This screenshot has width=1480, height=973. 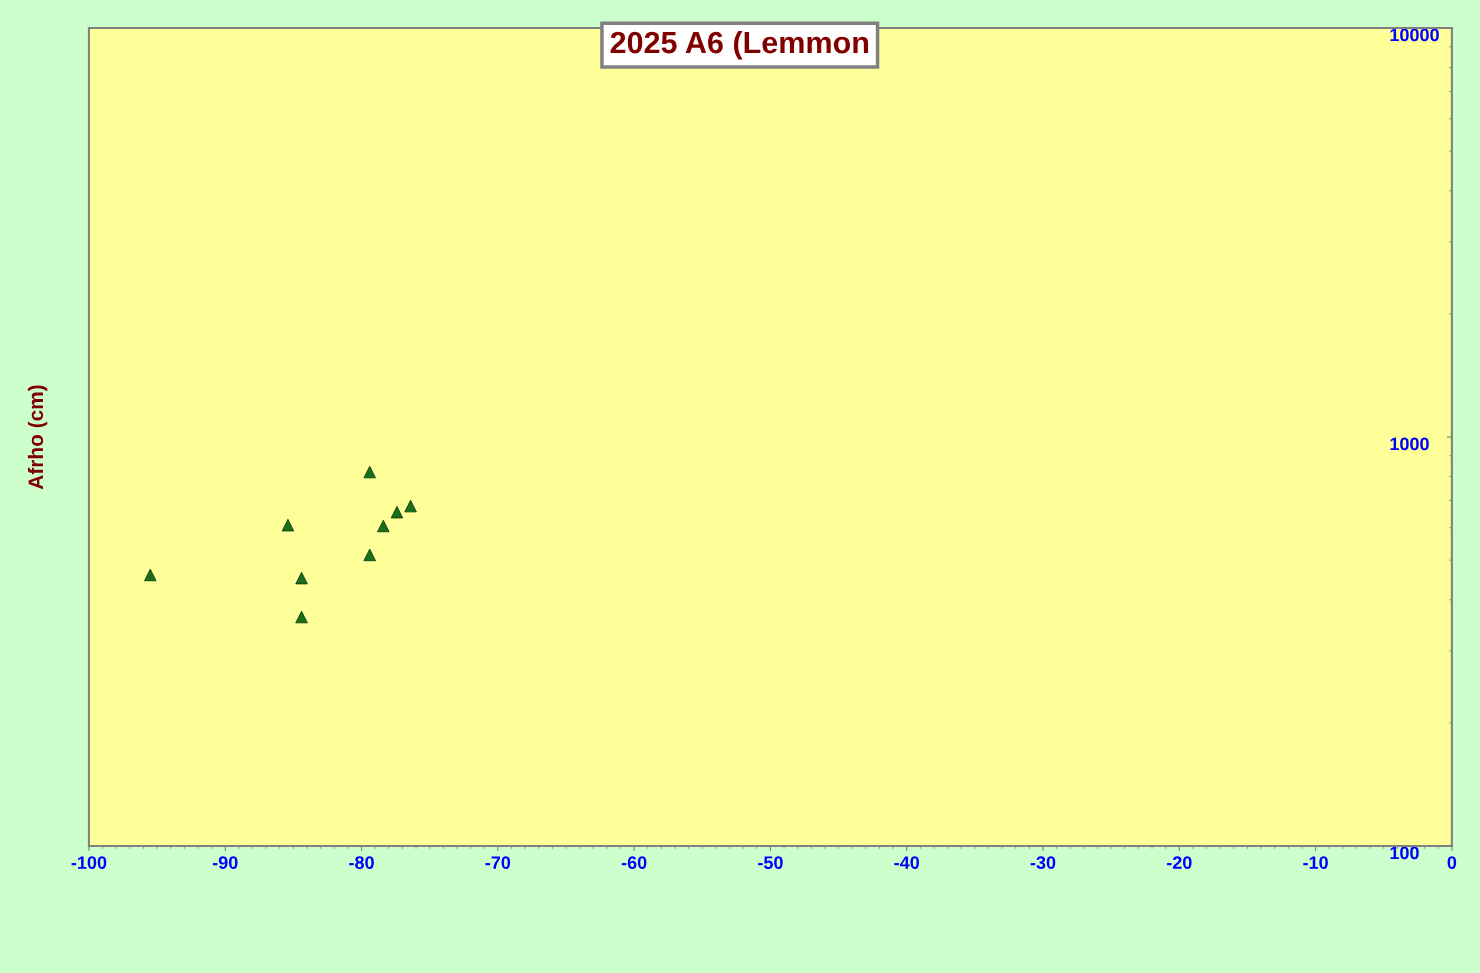 What do you see at coordinates (498, 863) in the screenshot?
I see `x-tick-label: -70` at bounding box center [498, 863].